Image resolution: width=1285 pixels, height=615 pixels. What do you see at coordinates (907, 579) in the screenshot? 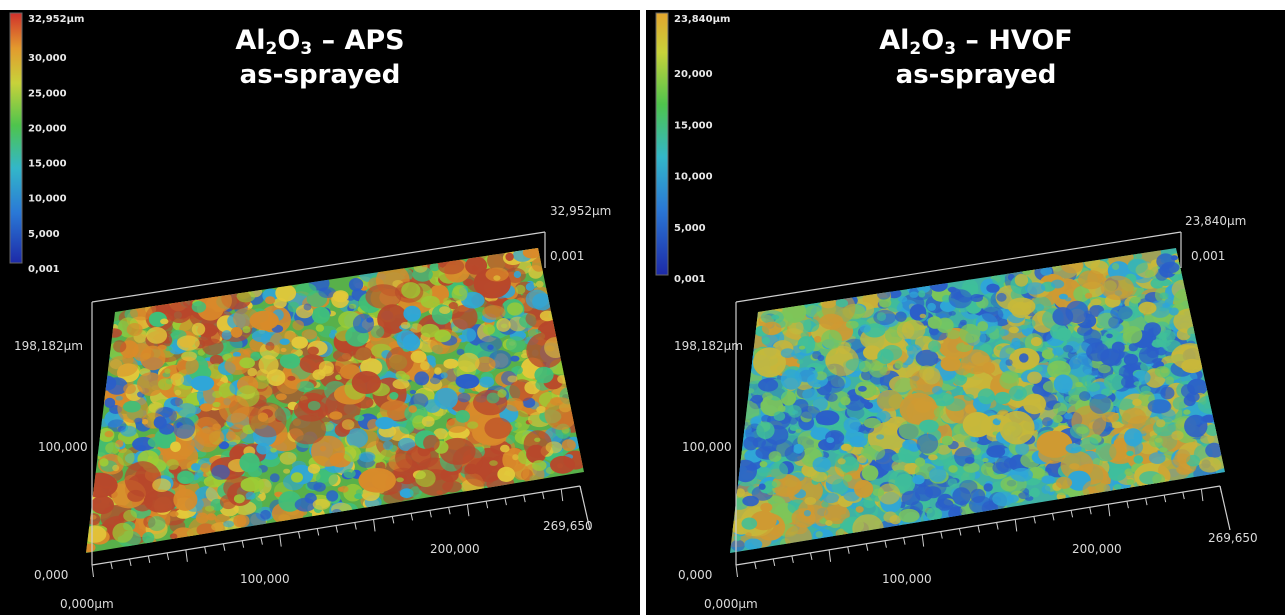
I see `x-mid-label: 100,000` at bounding box center [907, 579].